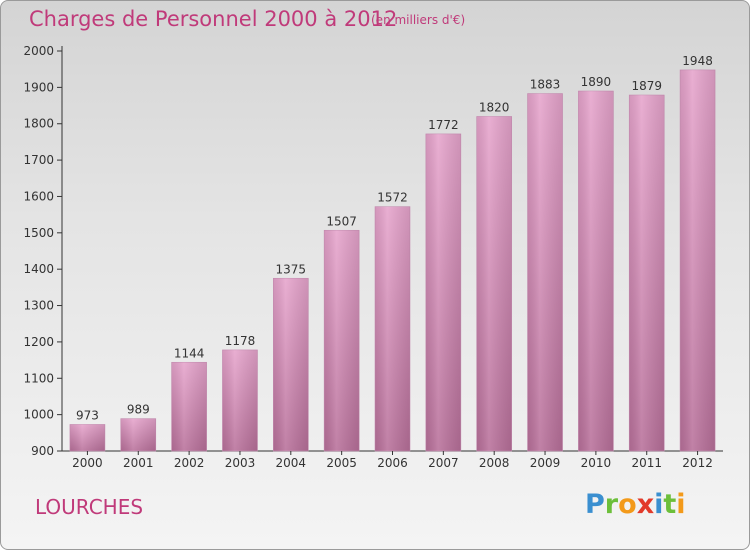 This screenshot has width=750, height=550. What do you see at coordinates (443, 463) in the screenshot?
I see `x-tick-label: 2007` at bounding box center [443, 463].